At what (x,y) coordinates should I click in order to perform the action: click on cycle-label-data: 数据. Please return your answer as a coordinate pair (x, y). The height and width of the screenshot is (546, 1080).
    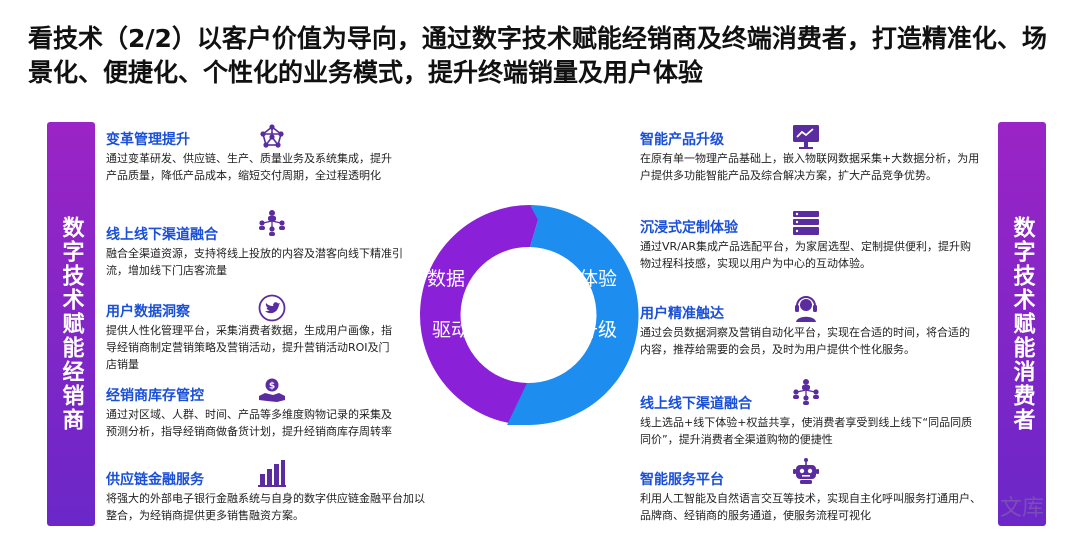
    Looking at the image, I should click on (446, 279).